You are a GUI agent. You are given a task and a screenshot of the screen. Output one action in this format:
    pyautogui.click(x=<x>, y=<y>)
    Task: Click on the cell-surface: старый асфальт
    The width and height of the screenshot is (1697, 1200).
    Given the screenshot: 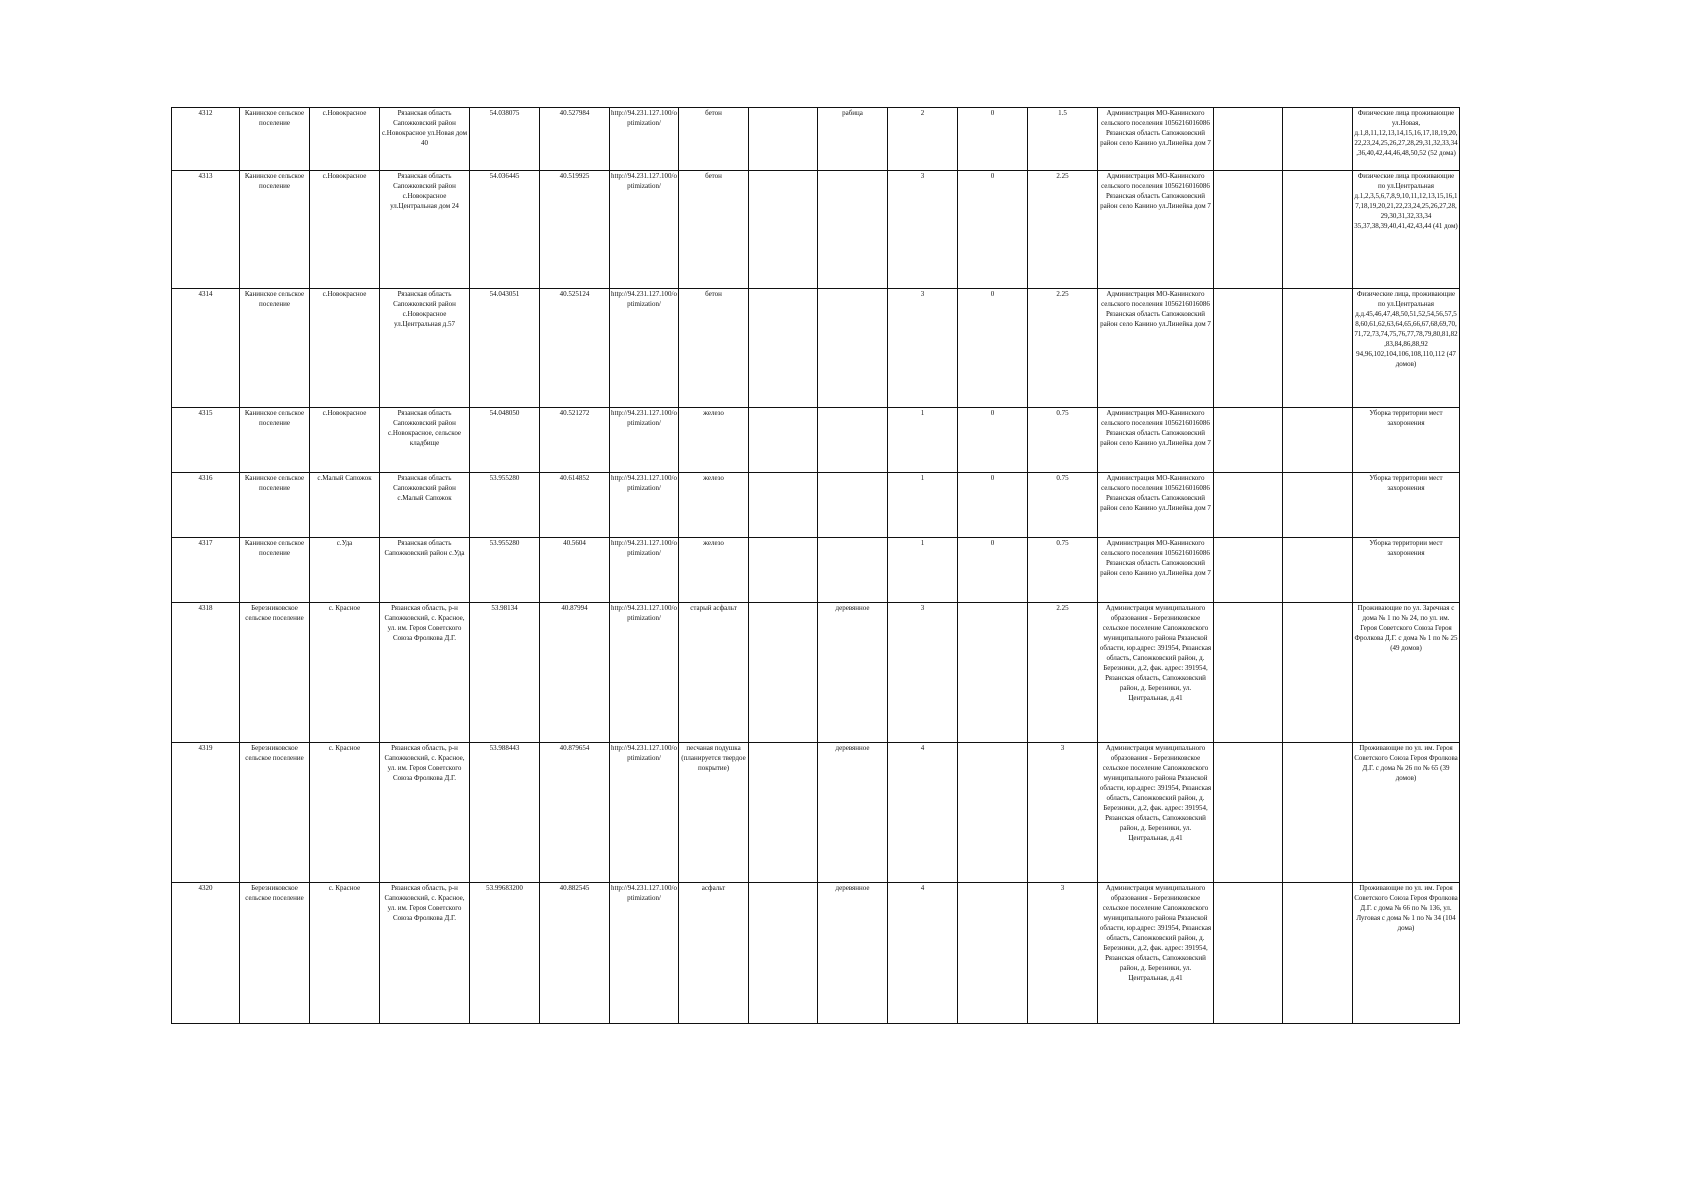 What is the action you would take?
    pyautogui.click(x=713, y=672)
    